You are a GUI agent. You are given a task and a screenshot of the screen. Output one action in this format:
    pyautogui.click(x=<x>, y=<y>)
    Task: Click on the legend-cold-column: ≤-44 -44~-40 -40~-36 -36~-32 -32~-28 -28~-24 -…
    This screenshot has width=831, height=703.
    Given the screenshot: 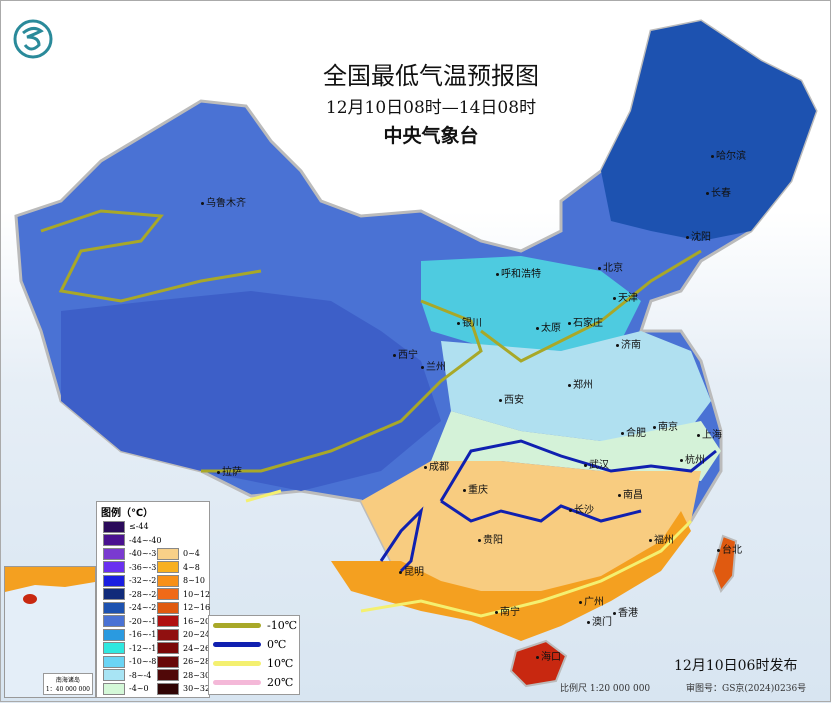 What is the action you would take?
    pyautogui.click(x=132, y=608)
    